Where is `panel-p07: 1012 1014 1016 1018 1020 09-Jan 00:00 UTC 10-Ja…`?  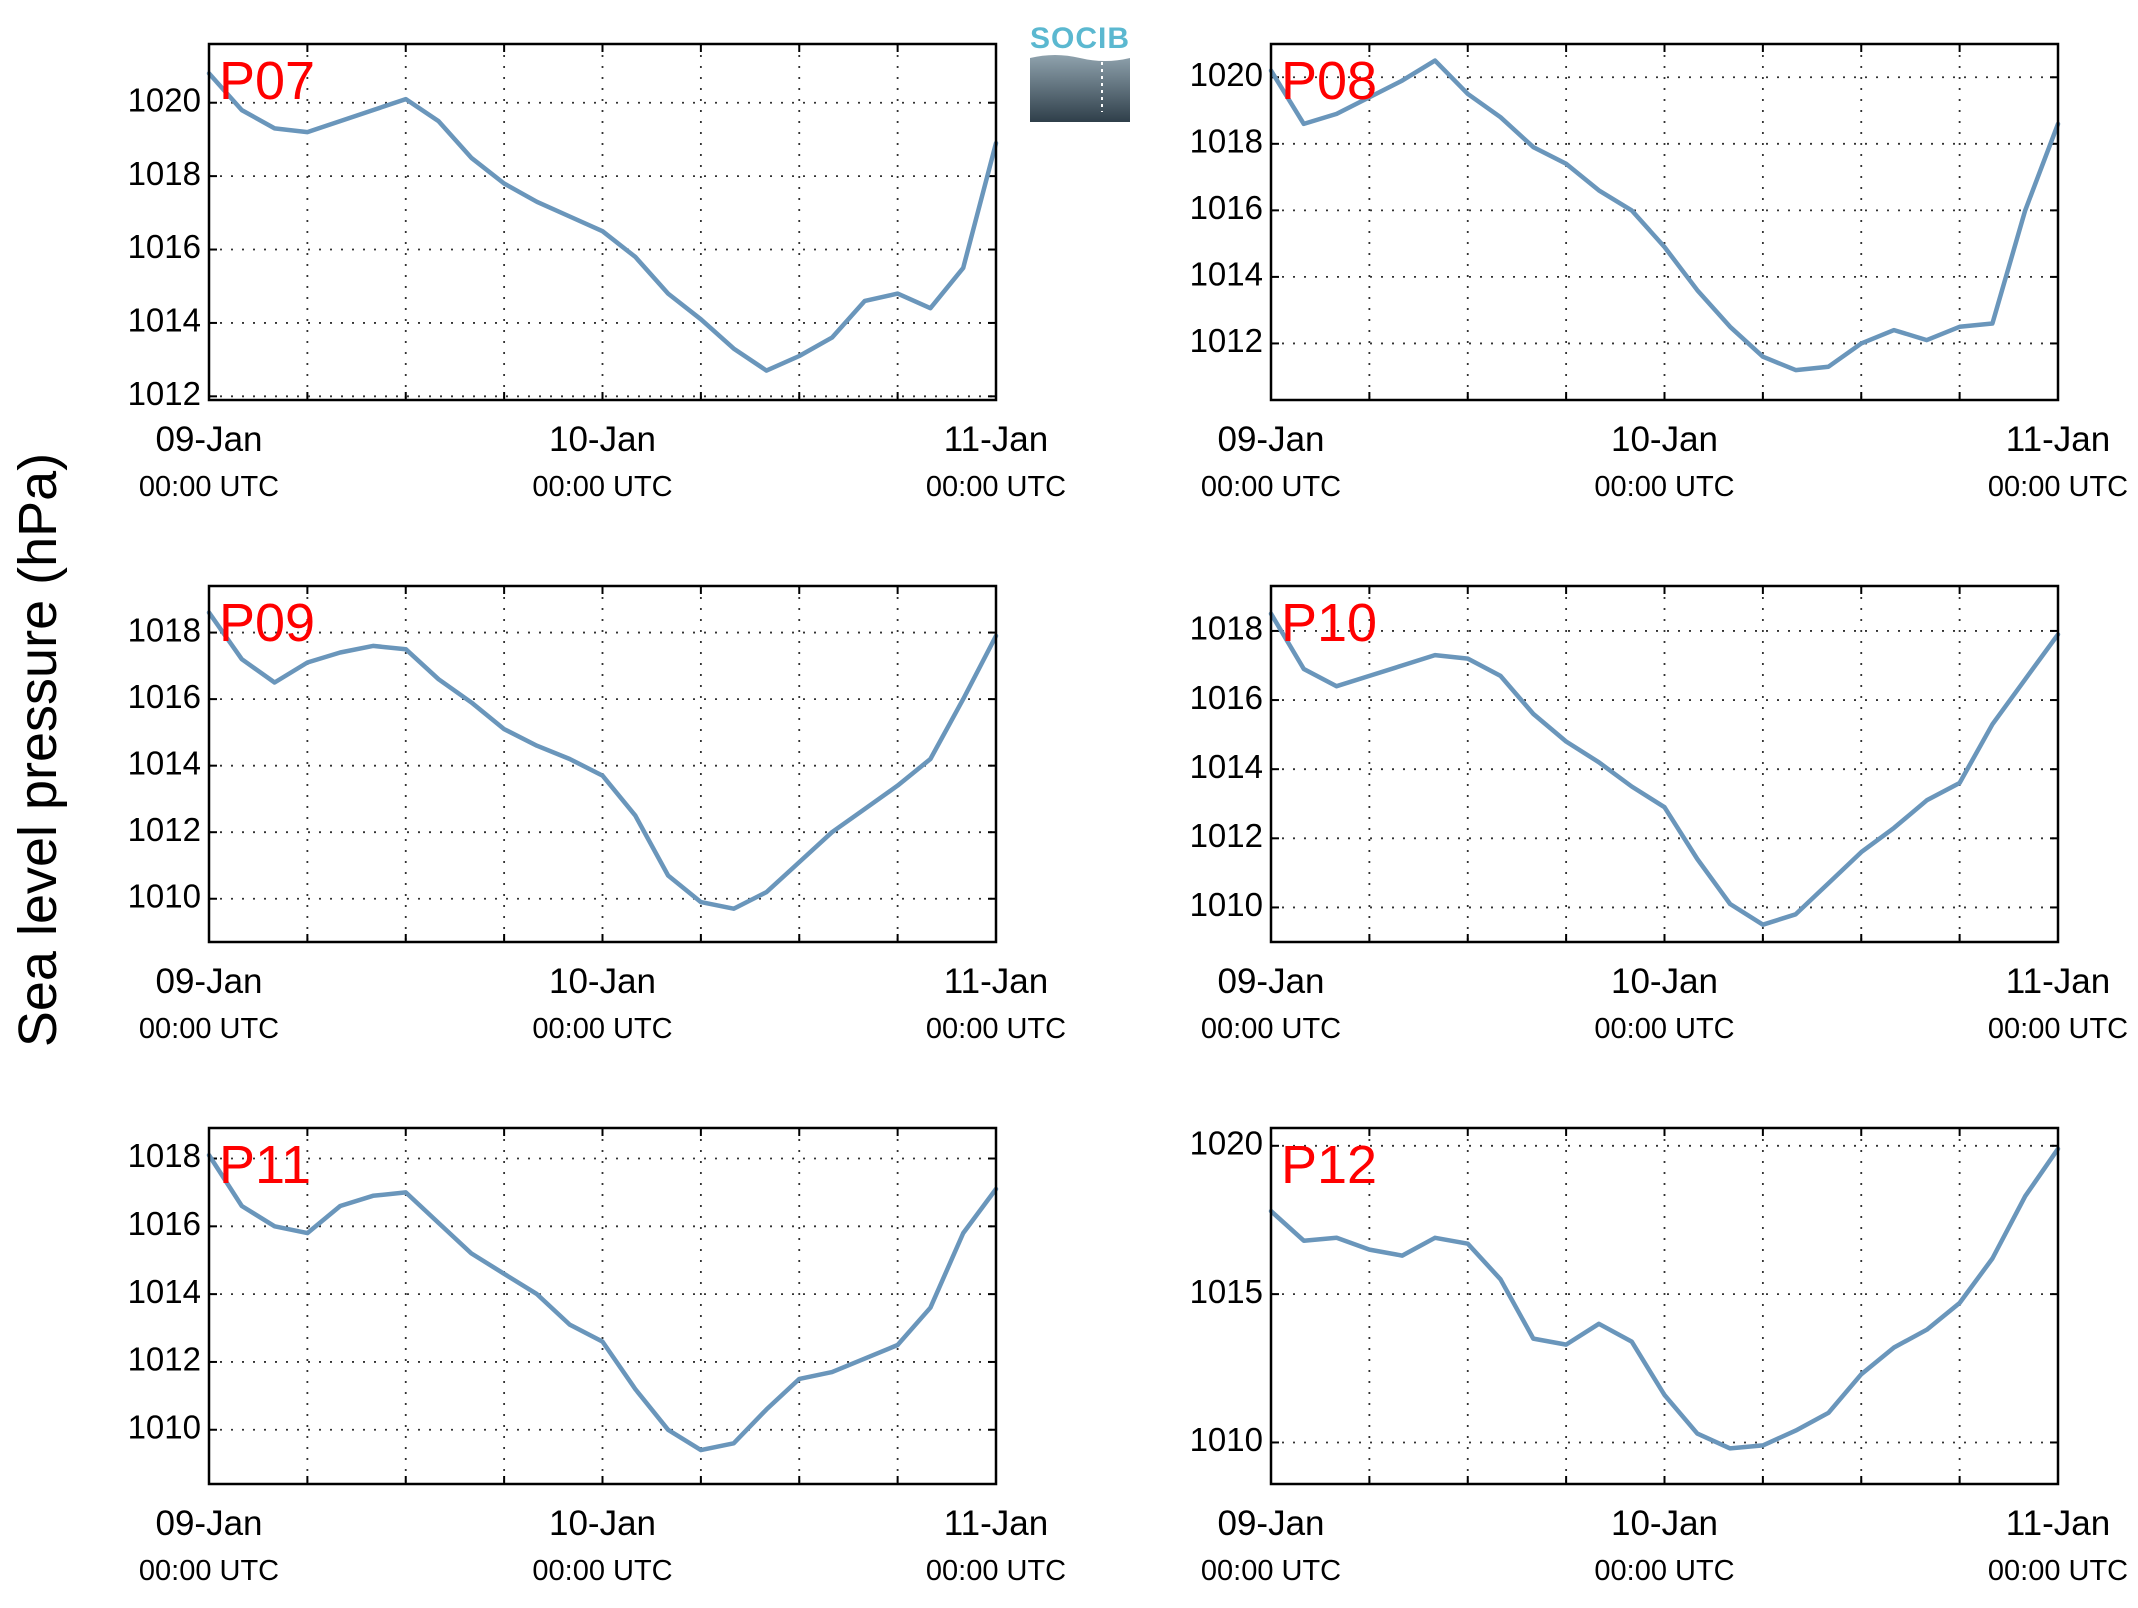
panel-p07: 1012 1014 1016 1018 1020 09-Jan 00:00 UTC 10-Ja… is located at coordinates (597, 272).